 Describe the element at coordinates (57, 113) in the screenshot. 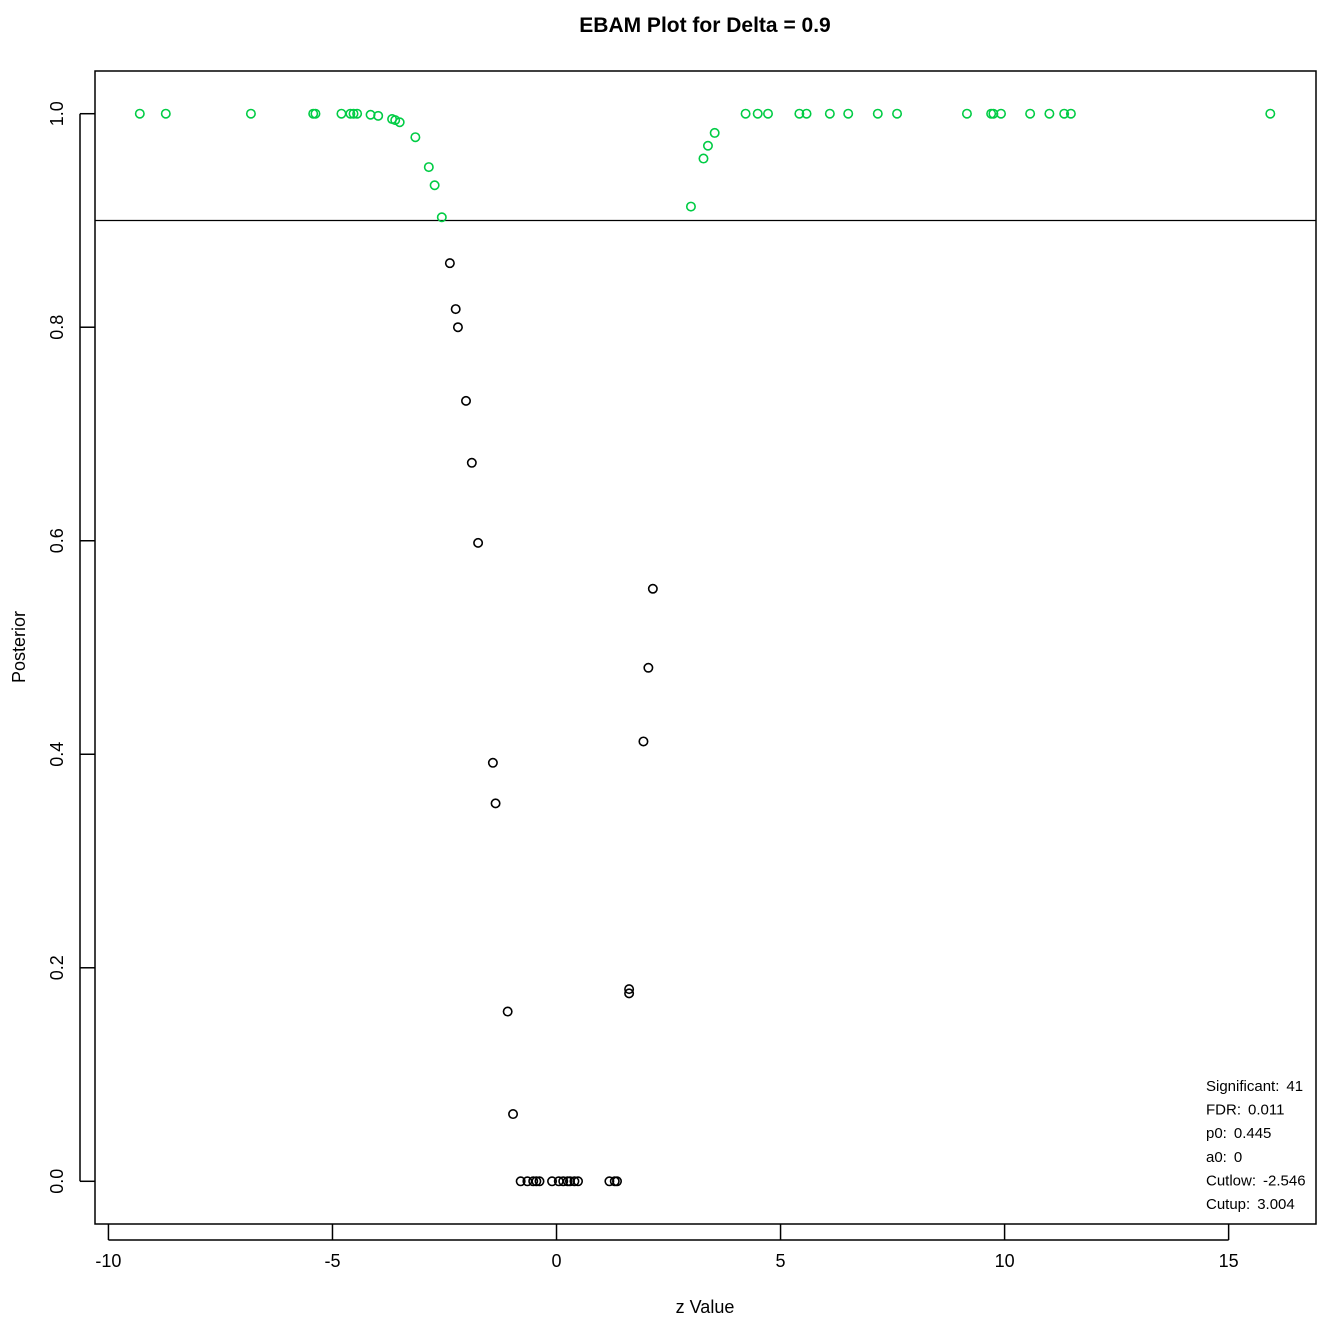

I see `y-tick-label: 1.0` at that location.